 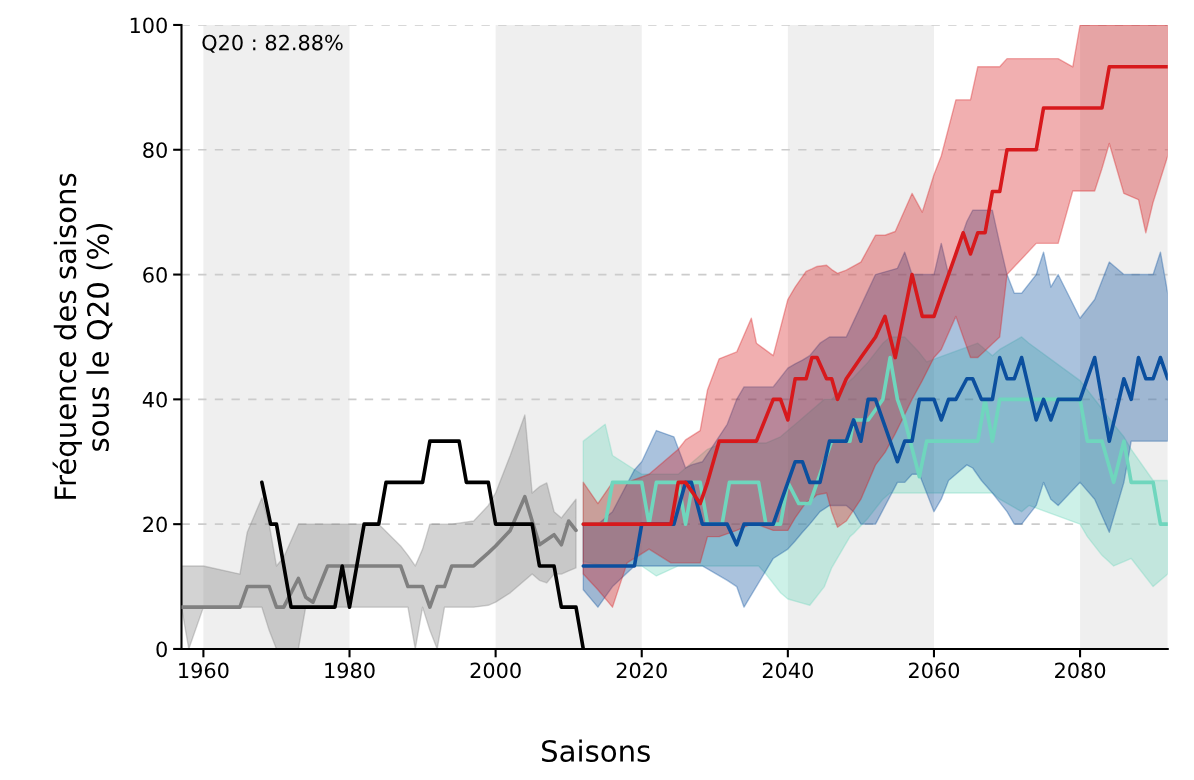 What do you see at coordinates (1080, 670) in the screenshot?
I see `x-tick-label: 2080` at bounding box center [1080, 670].